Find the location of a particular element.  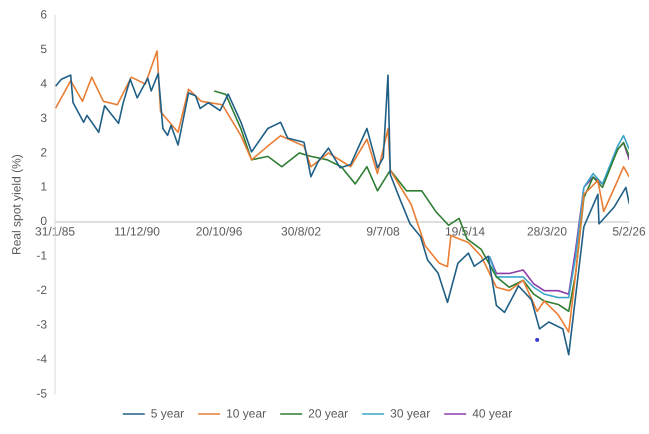

y-tick-label: 5 is located at coordinates (44, 49).